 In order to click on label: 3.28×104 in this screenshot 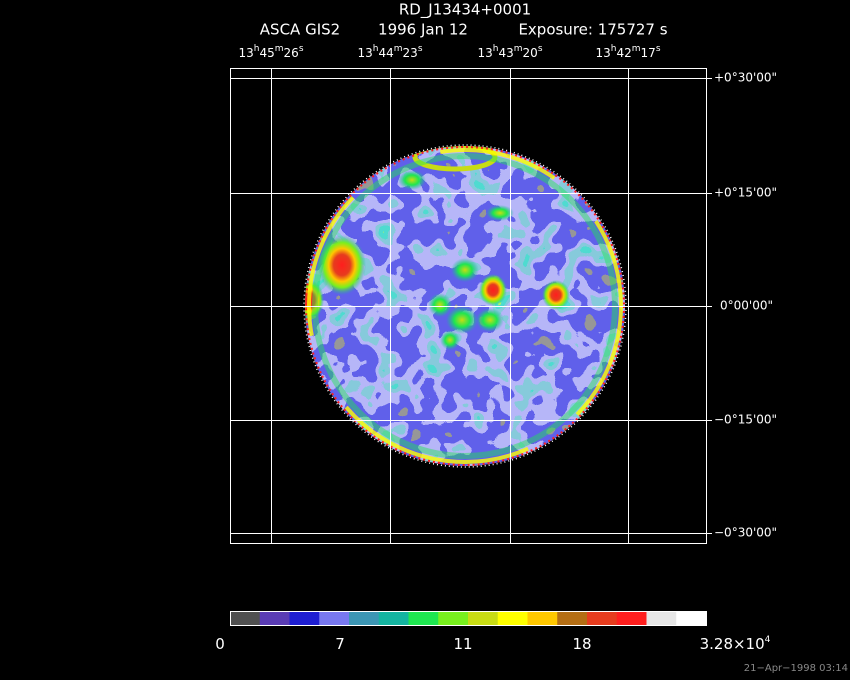, I will do `click(735, 644)`.